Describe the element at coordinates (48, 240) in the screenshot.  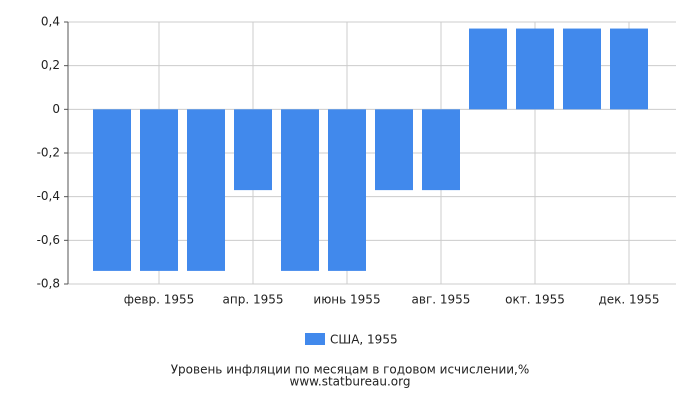
I see `y-tick-label: -0,6` at that location.